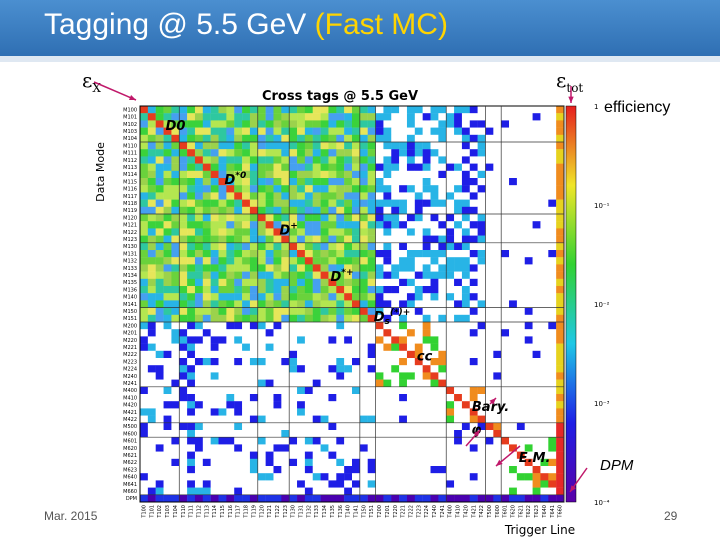 The width and height of the screenshot is (720, 540). I want to click on x-tick-label: T111, so click(192, 512).